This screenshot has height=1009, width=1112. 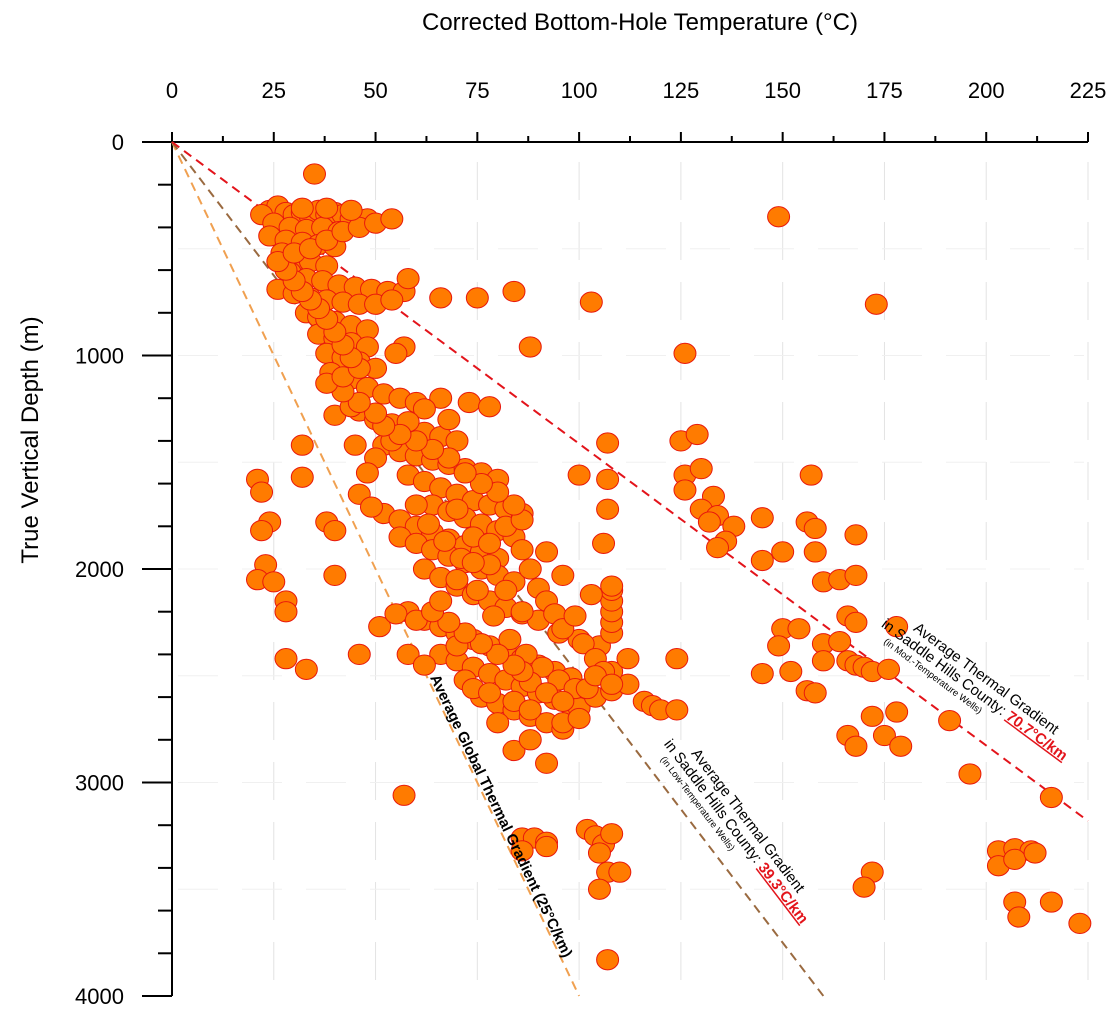 I want to click on y-tick-label: 1000, so click(x=99, y=356).